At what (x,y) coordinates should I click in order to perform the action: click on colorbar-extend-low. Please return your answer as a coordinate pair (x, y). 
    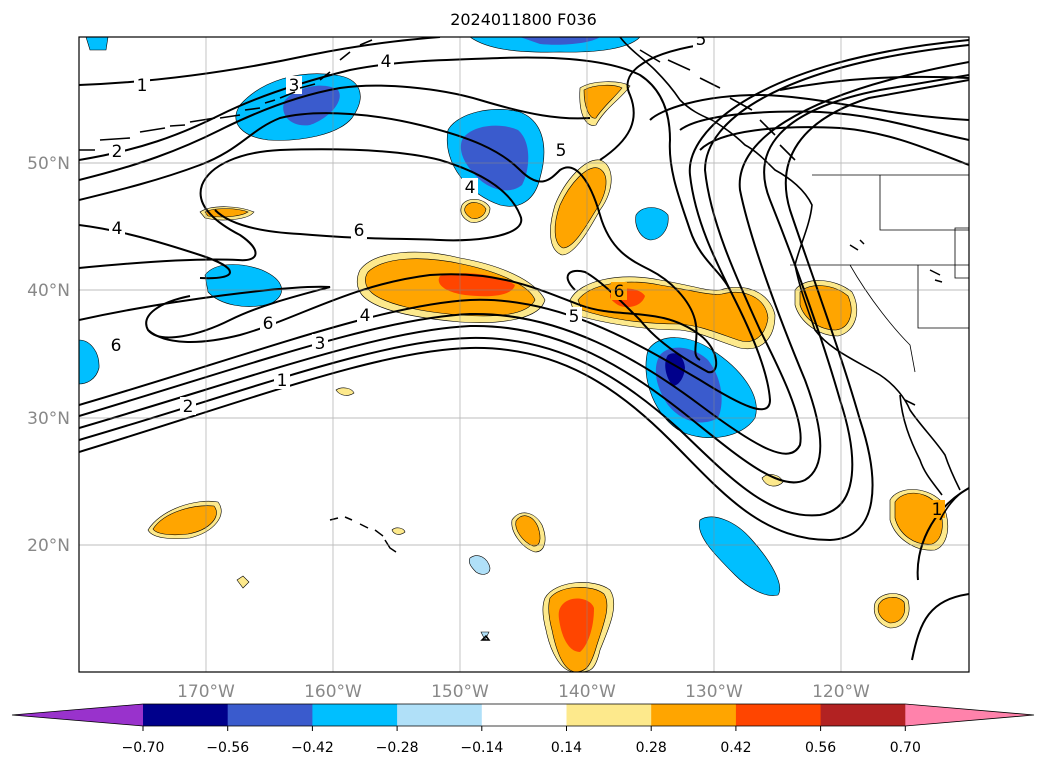
    Looking at the image, I should click on (77, 715).